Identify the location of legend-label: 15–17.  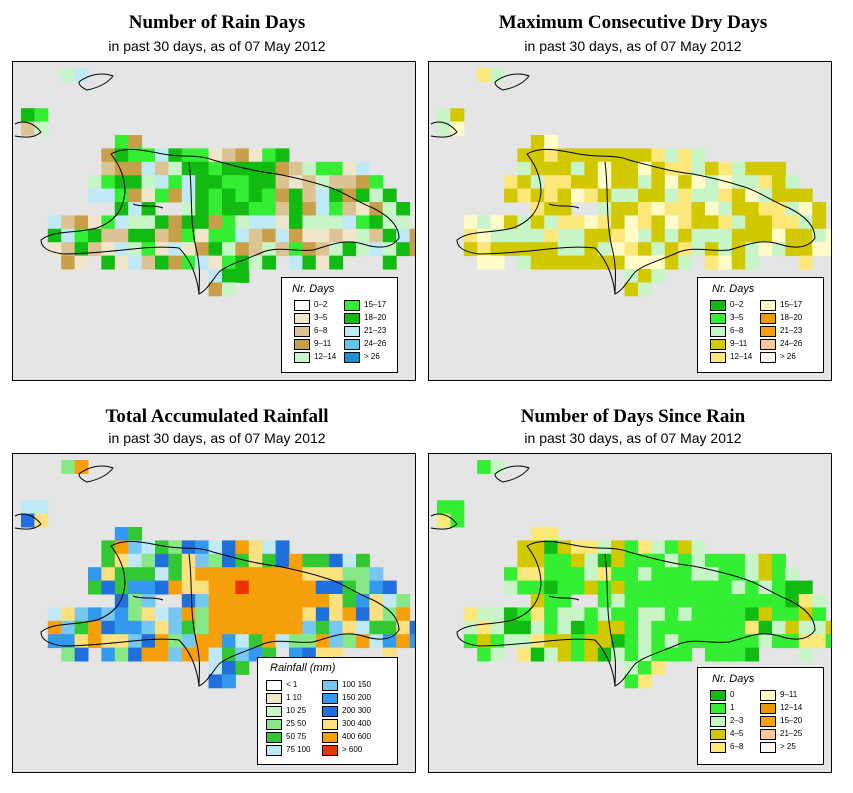
(791, 304).